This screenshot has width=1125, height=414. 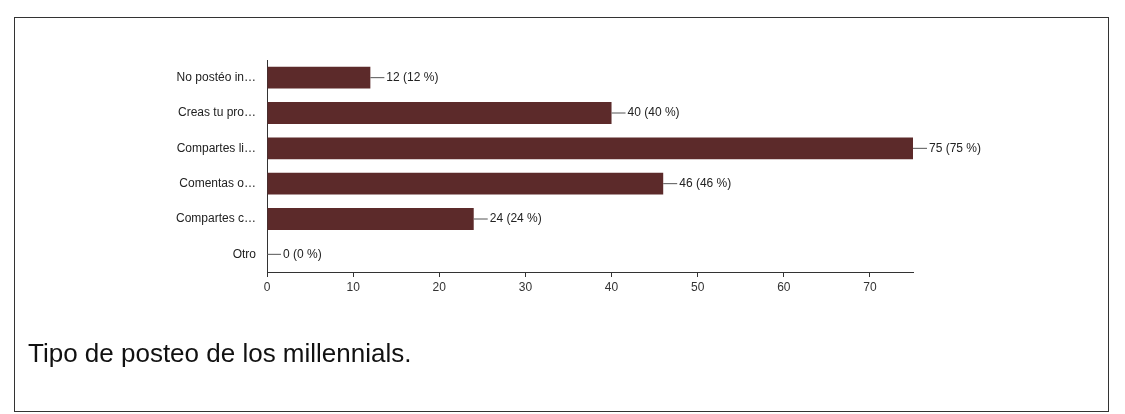 What do you see at coordinates (870, 286) in the screenshot?
I see `x-tick-label: 70` at bounding box center [870, 286].